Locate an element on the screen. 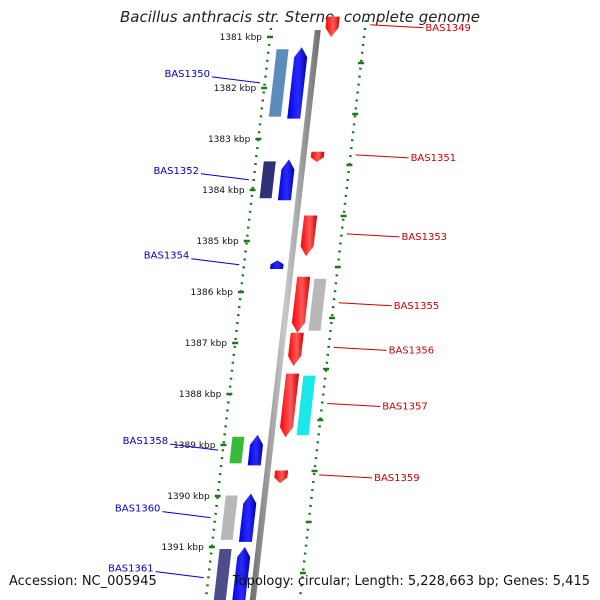 This screenshot has height=600, width=600. cds-arrow-bas1351 is located at coordinates (317, 156).